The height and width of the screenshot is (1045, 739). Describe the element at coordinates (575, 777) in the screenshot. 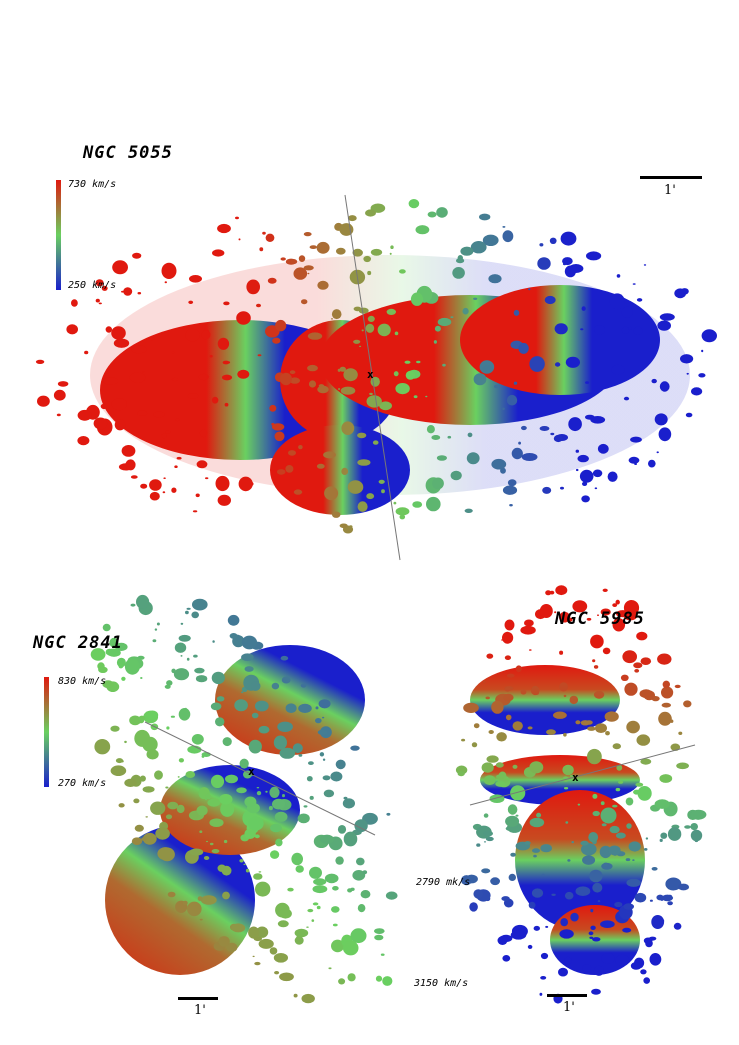

I see `ngc5985-center-marker: x` at that location.